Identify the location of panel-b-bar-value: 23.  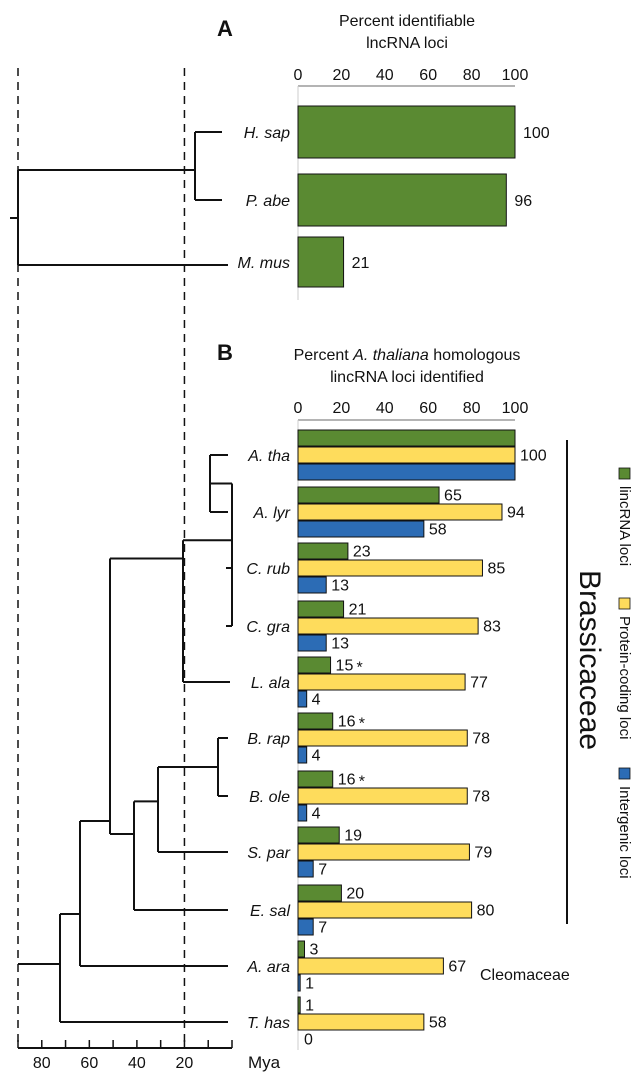
(362, 552).